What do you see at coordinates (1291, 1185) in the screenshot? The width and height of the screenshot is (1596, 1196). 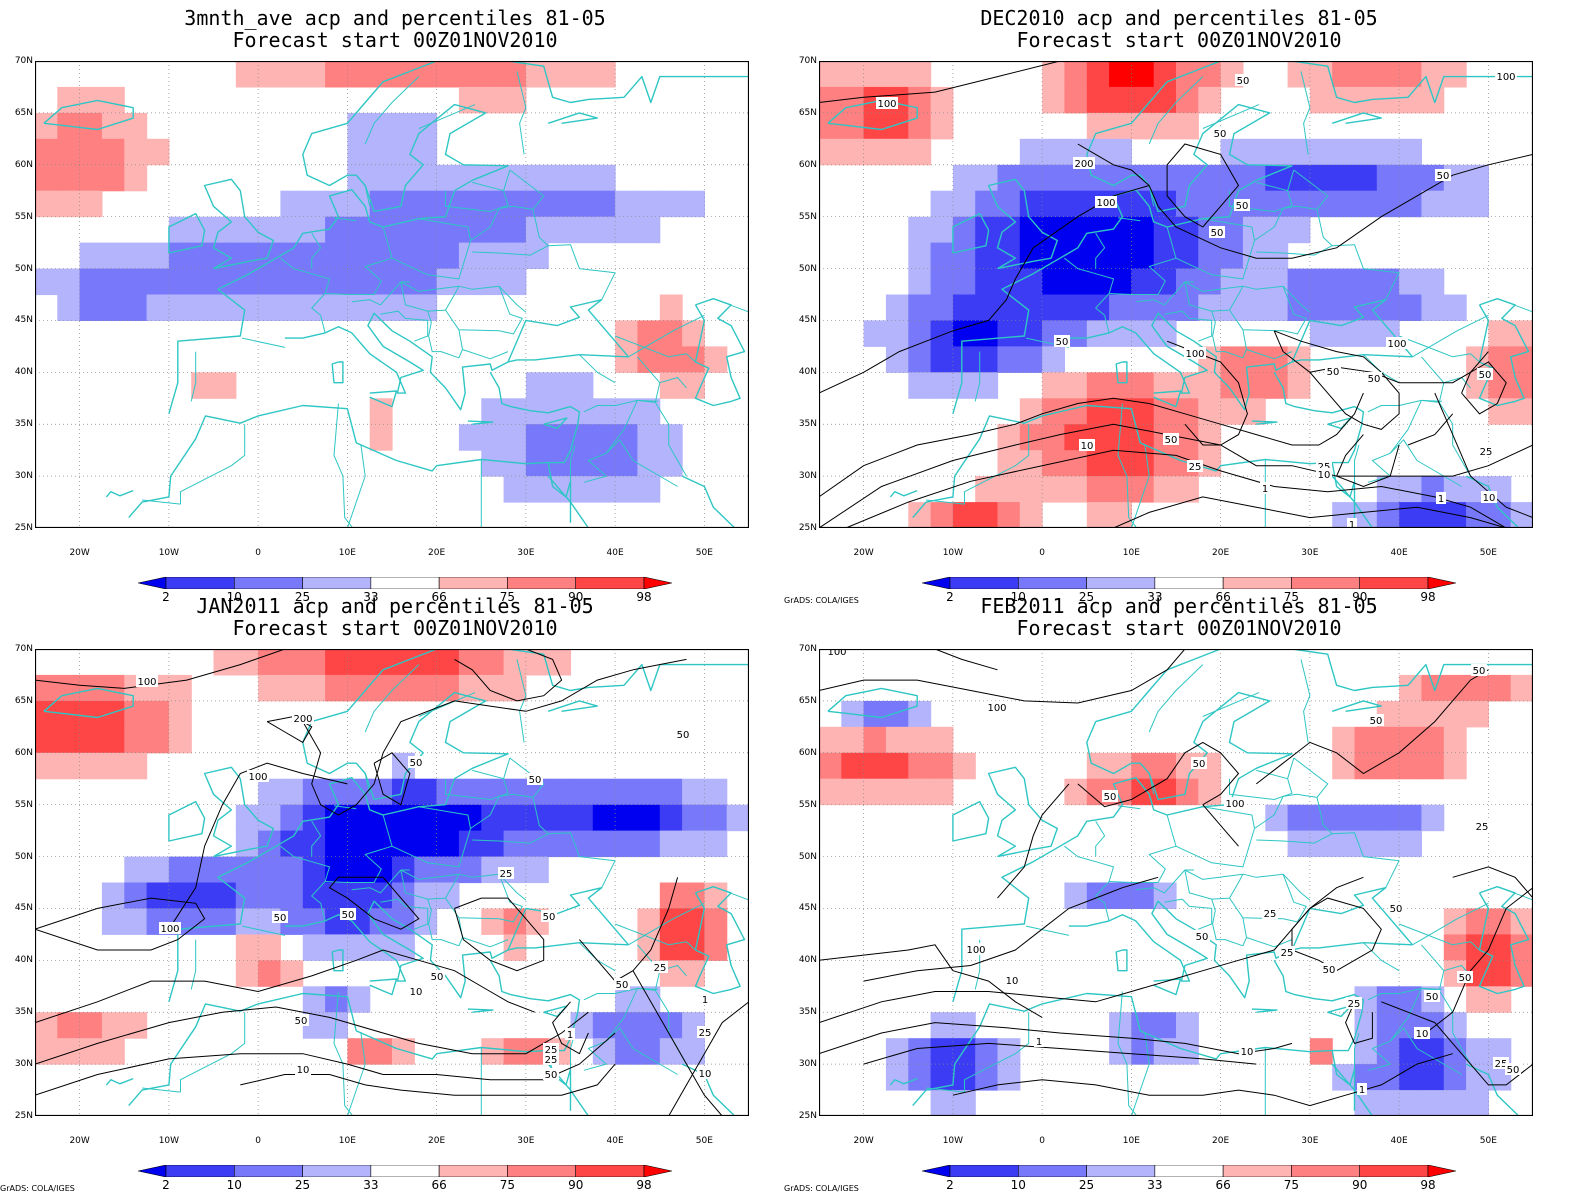 I see `colorbar-label: 75` at bounding box center [1291, 1185].